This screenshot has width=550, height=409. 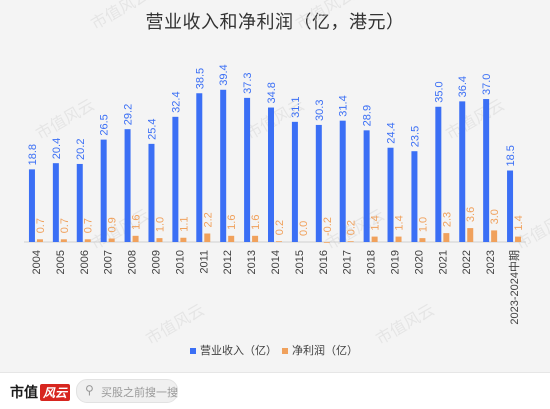 I want to click on profit-data-label: 0.9, so click(x=113, y=224).